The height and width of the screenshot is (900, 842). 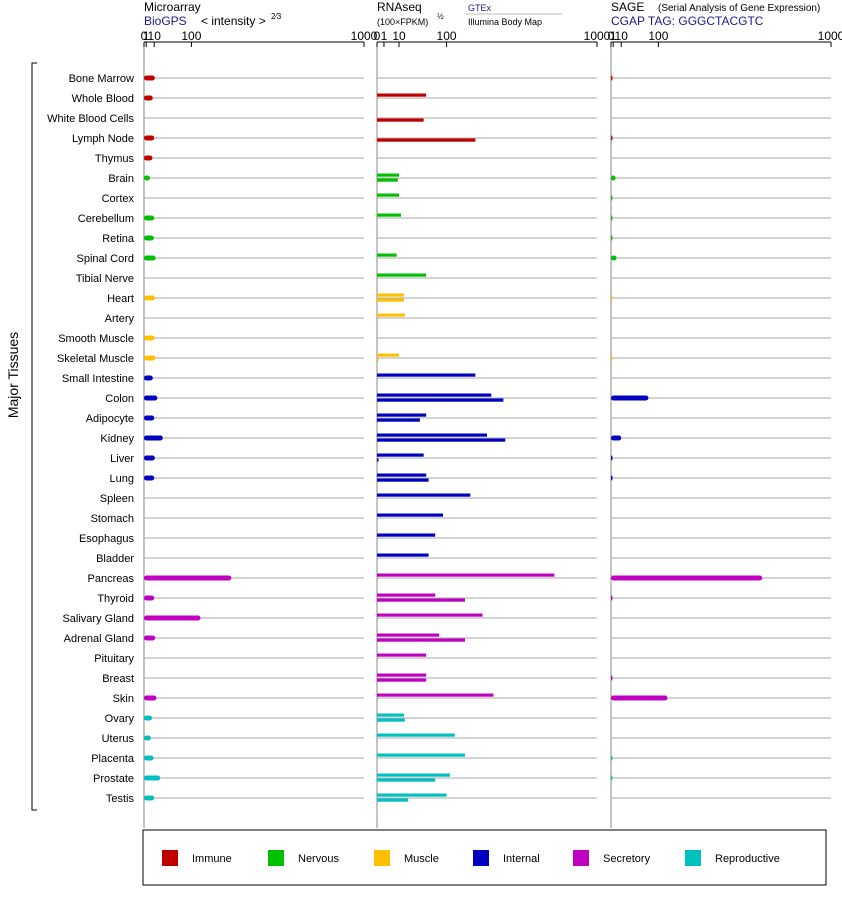 What do you see at coordinates (658, 36) in the screenshot?
I see `sage-tick-label: 100` at bounding box center [658, 36].